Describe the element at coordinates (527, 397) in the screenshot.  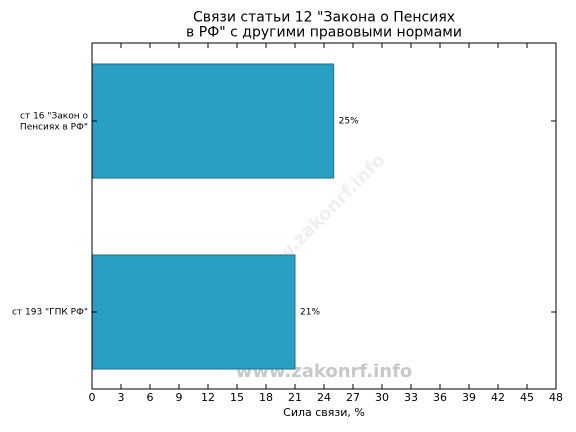
I see `x-tick-label: 45` at that location.